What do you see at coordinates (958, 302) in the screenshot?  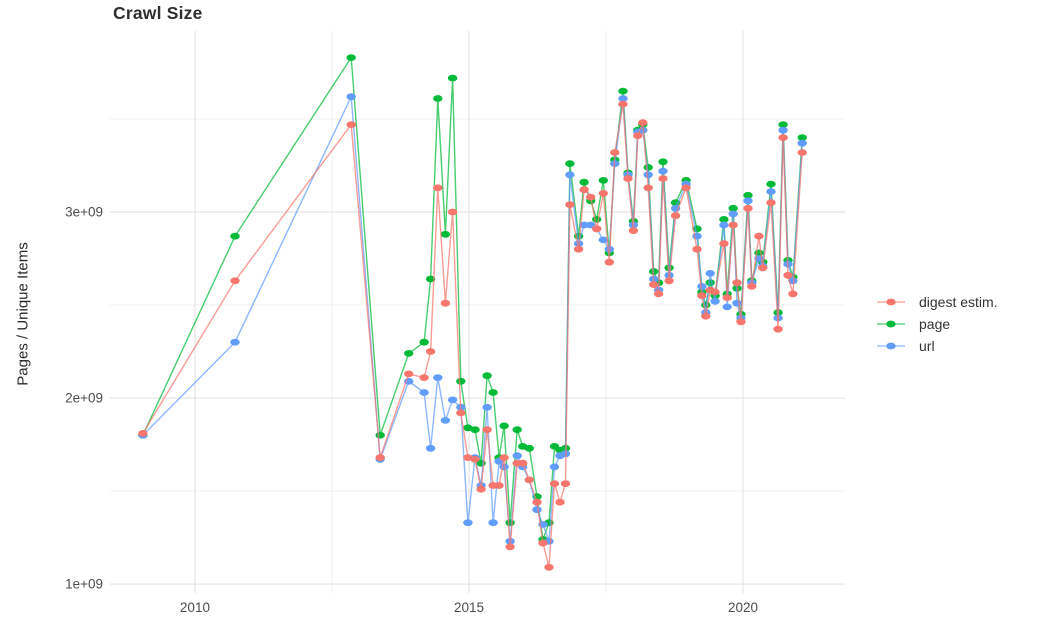 I see `legend-label: digest estim.` at bounding box center [958, 302].